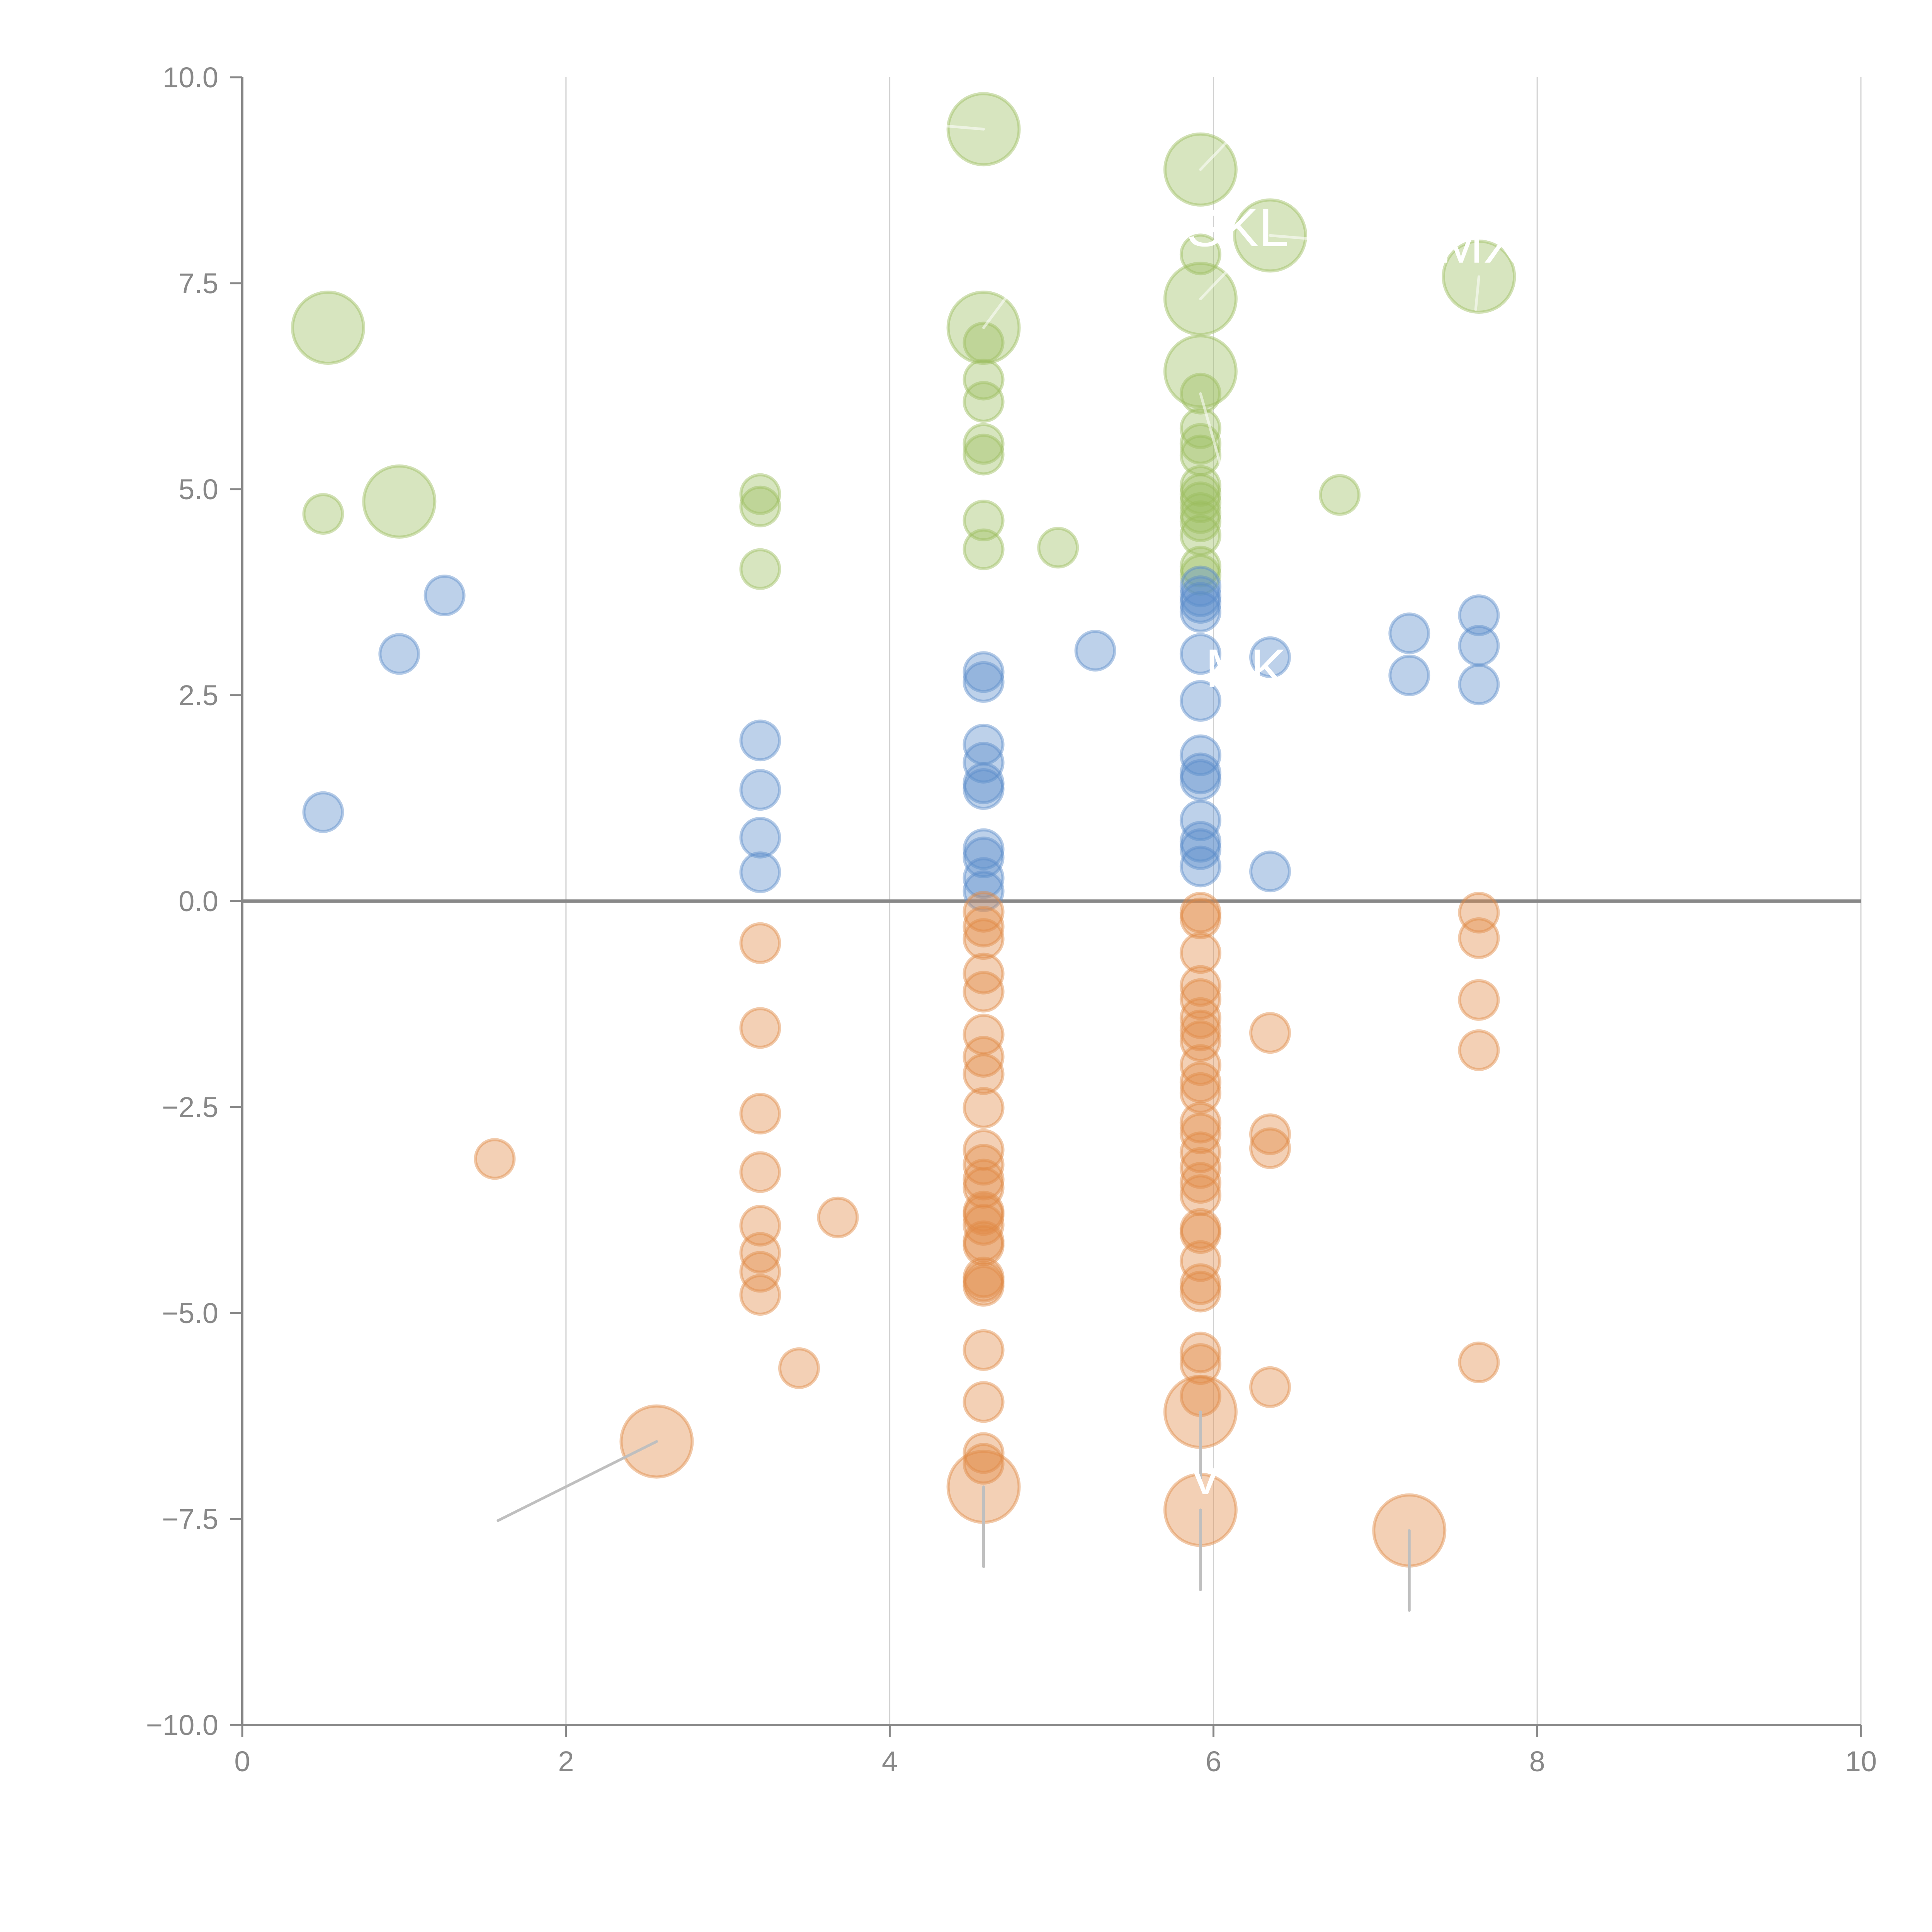 This screenshot has width=1932, height=1932. What do you see at coordinates (190, 1107) in the screenshot?
I see `y-tick-label: −2.5` at bounding box center [190, 1107].